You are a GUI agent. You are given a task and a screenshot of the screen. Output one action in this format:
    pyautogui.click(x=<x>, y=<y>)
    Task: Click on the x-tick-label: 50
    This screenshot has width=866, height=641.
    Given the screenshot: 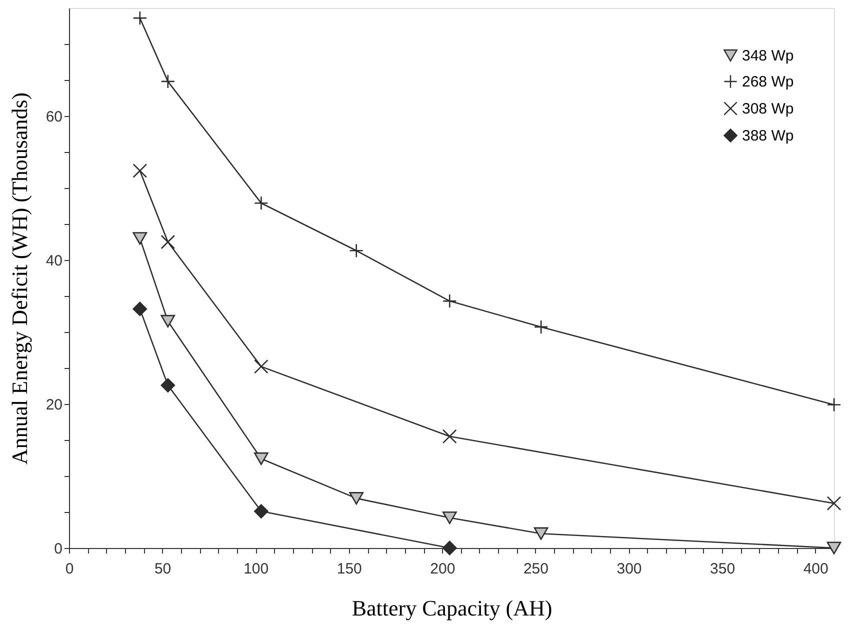 What is the action you would take?
    pyautogui.click(x=163, y=569)
    